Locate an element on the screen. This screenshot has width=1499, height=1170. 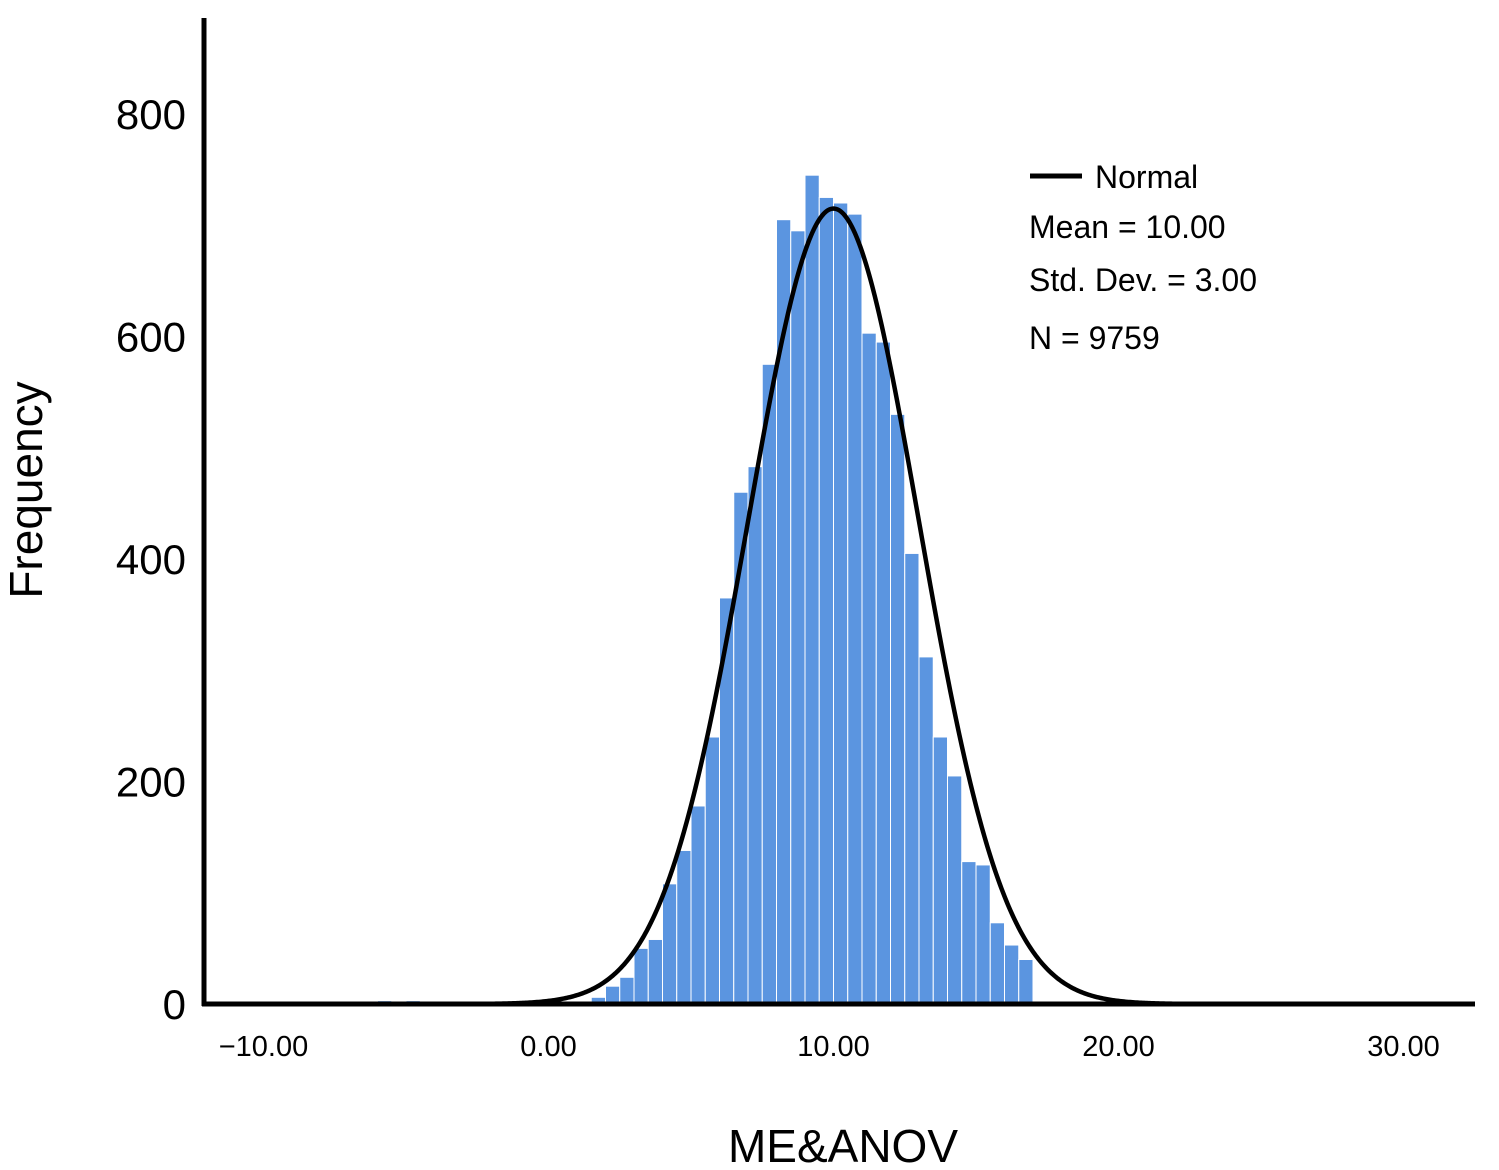
x-tick-label: 10.00 is located at coordinates (833, 1047).